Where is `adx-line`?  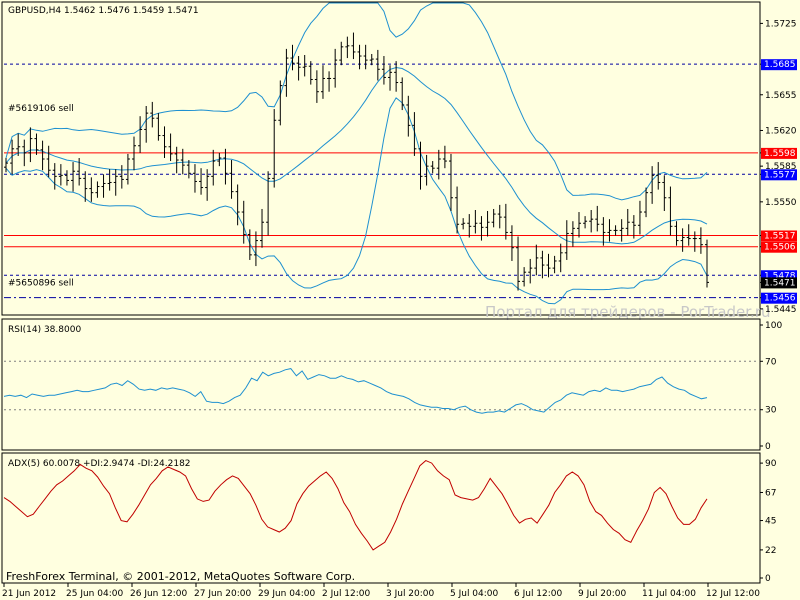 adx-line is located at coordinates (355, 505).